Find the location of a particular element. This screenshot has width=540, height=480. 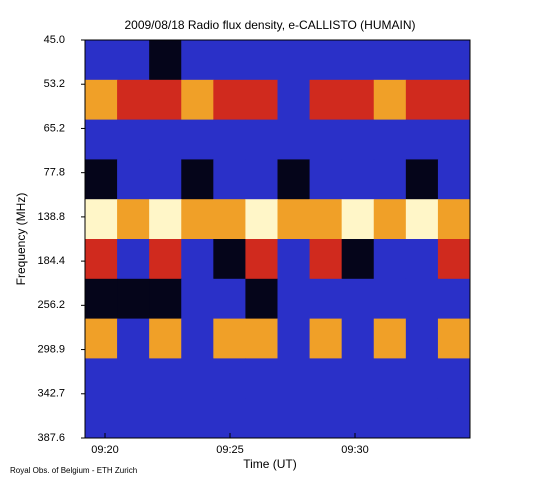

y-tick-label: 65.2 is located at coordinates (54, 128).